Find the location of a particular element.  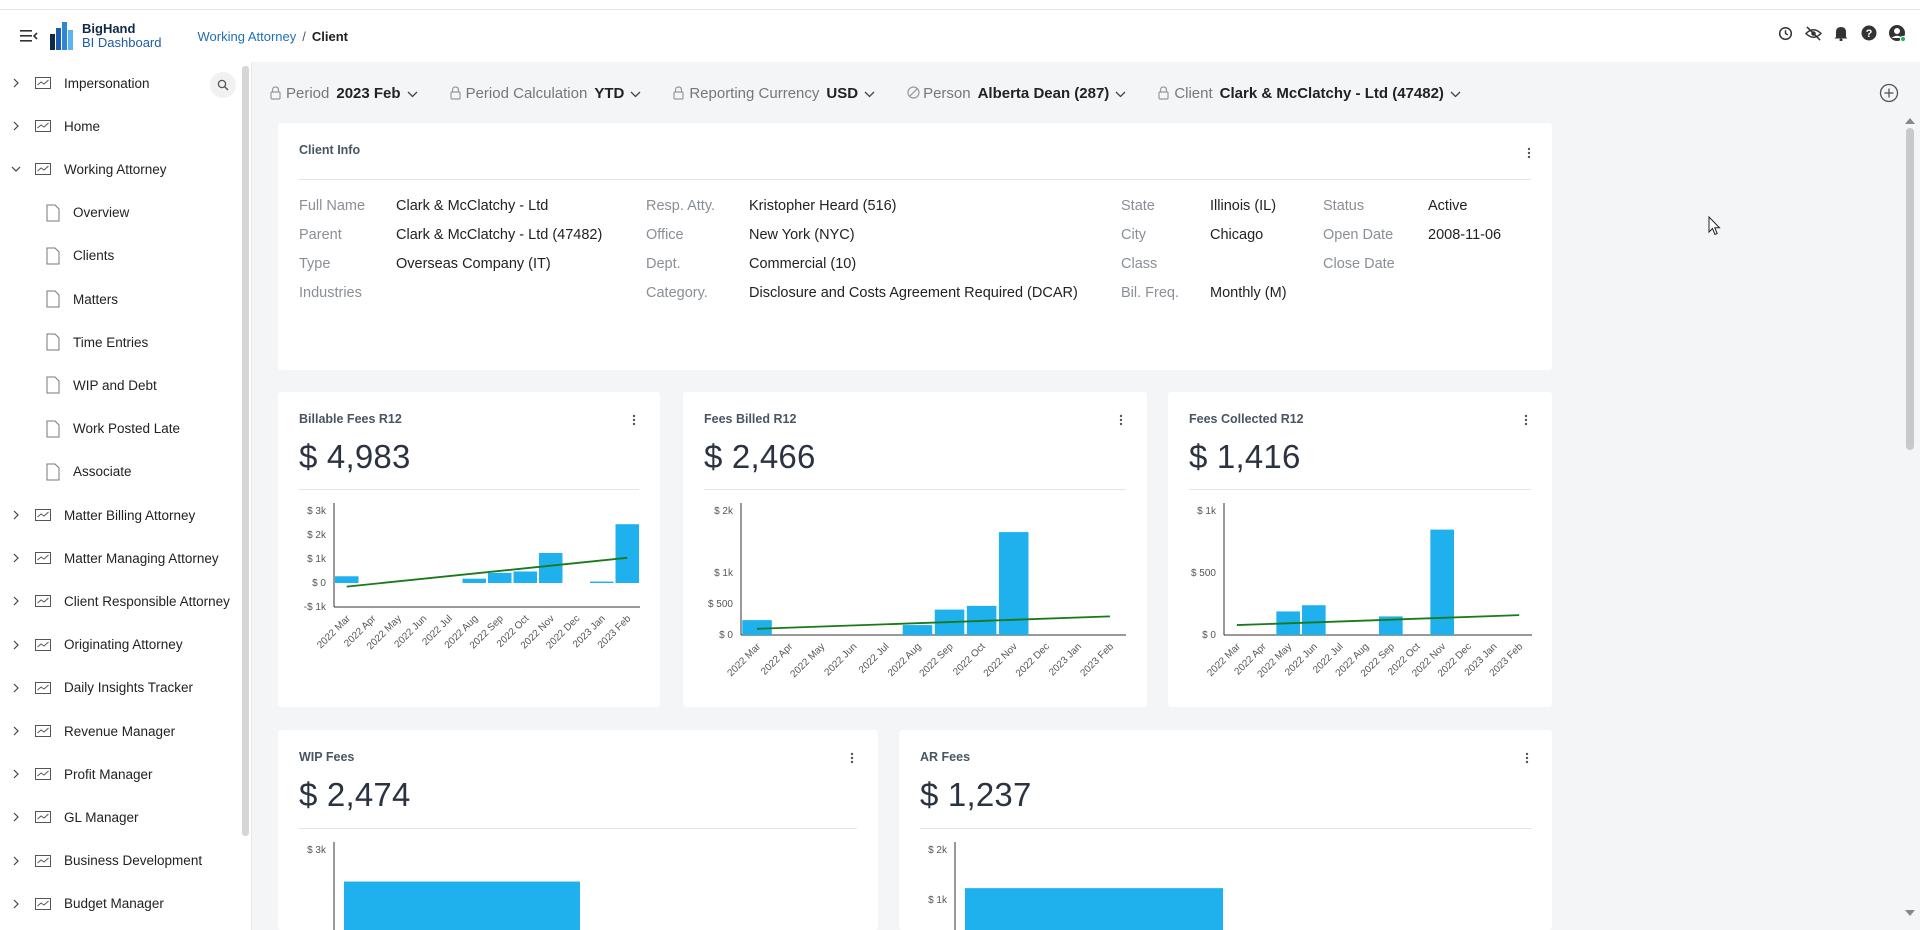

breadcrumb-parent-link: Working Attorney is located at coordinates (247, 36).